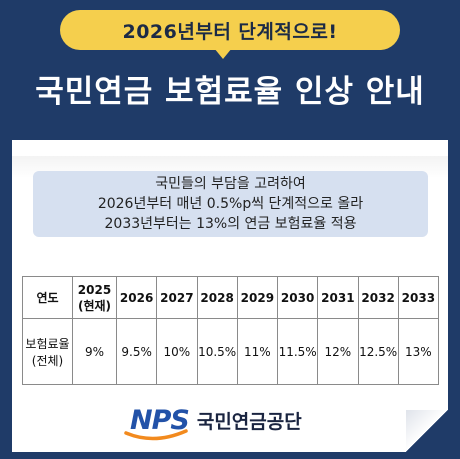  What do you see at coordinates (217, 351) in the screenshot?
I see `rate-cell: 10.5%` at bounding box center [217, 351].